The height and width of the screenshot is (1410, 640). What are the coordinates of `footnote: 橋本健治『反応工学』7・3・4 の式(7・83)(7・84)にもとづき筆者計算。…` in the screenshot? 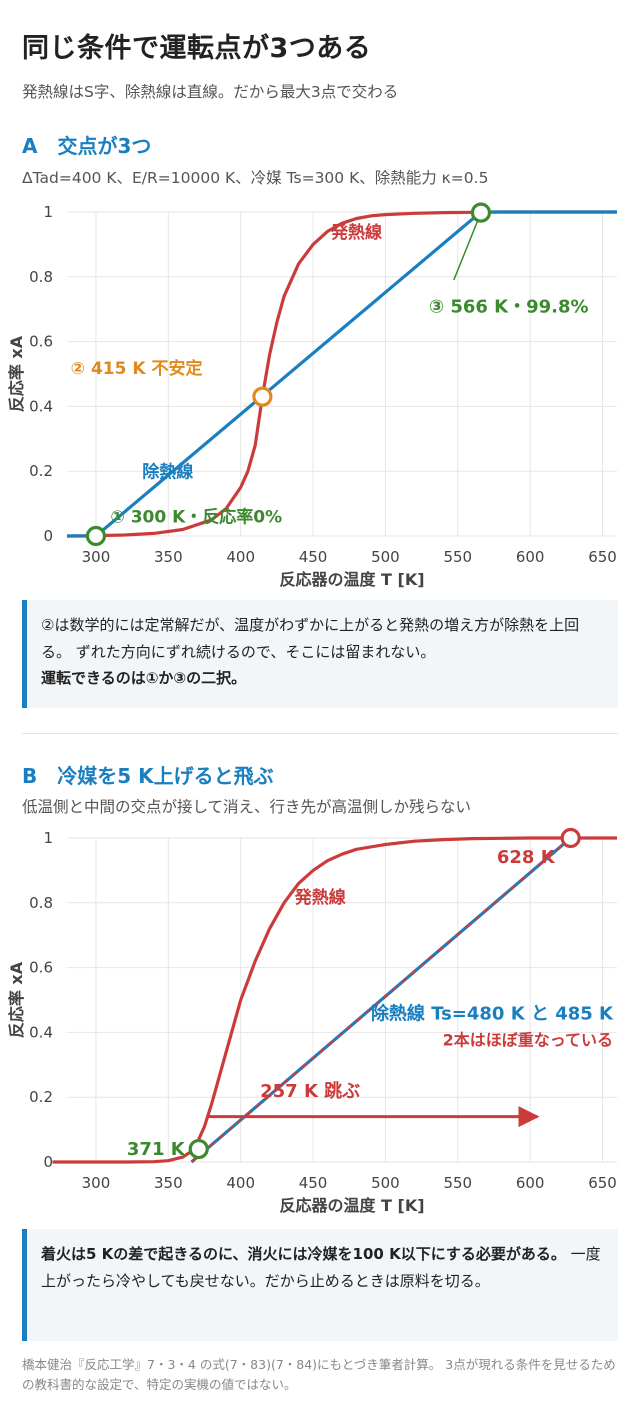 It's located at (319, 1374).